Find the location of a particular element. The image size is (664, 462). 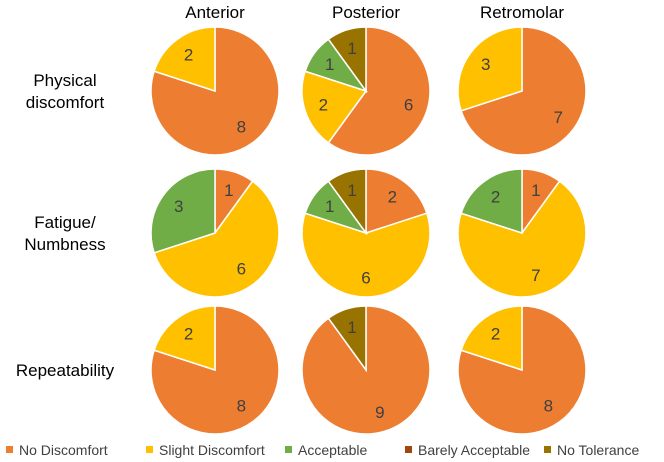

column-header: Anterior is located at coordinates (215, 12).